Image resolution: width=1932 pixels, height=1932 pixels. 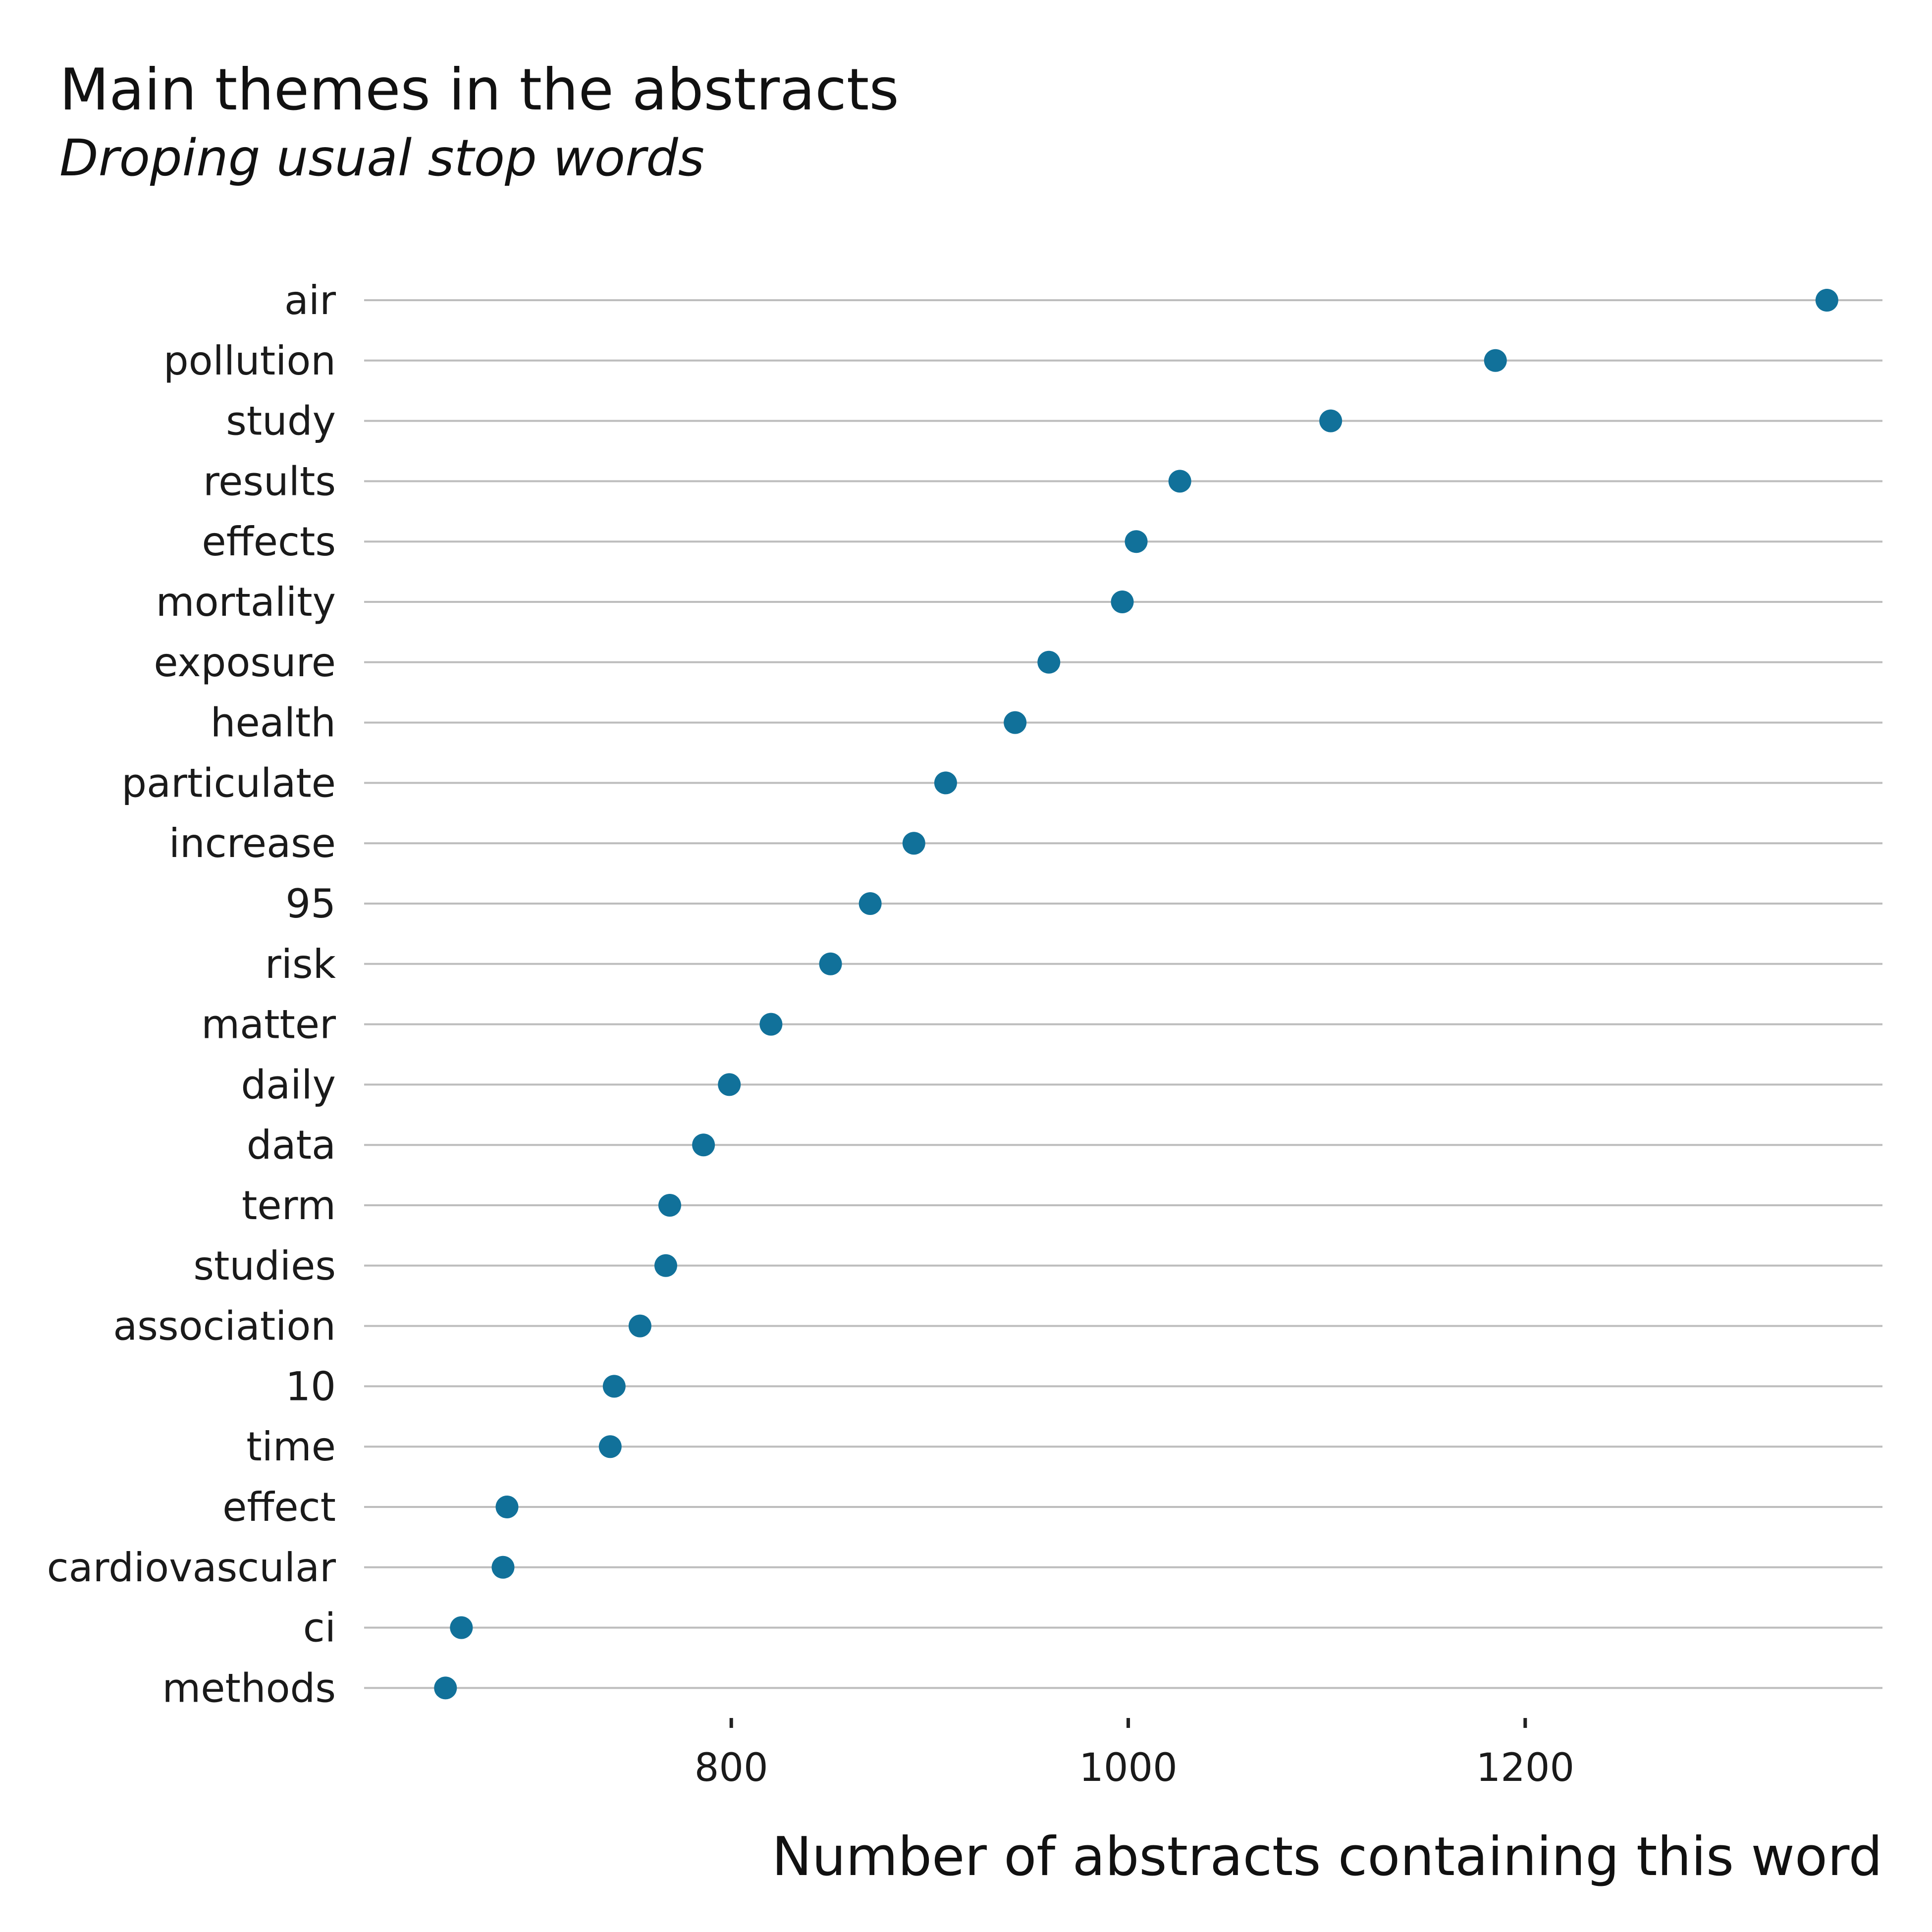 What do you see at coordinates (381, 158) in the screenshot?
I see `chart-subtitle: Droping usual stop words` at bounding box center [381, 158].